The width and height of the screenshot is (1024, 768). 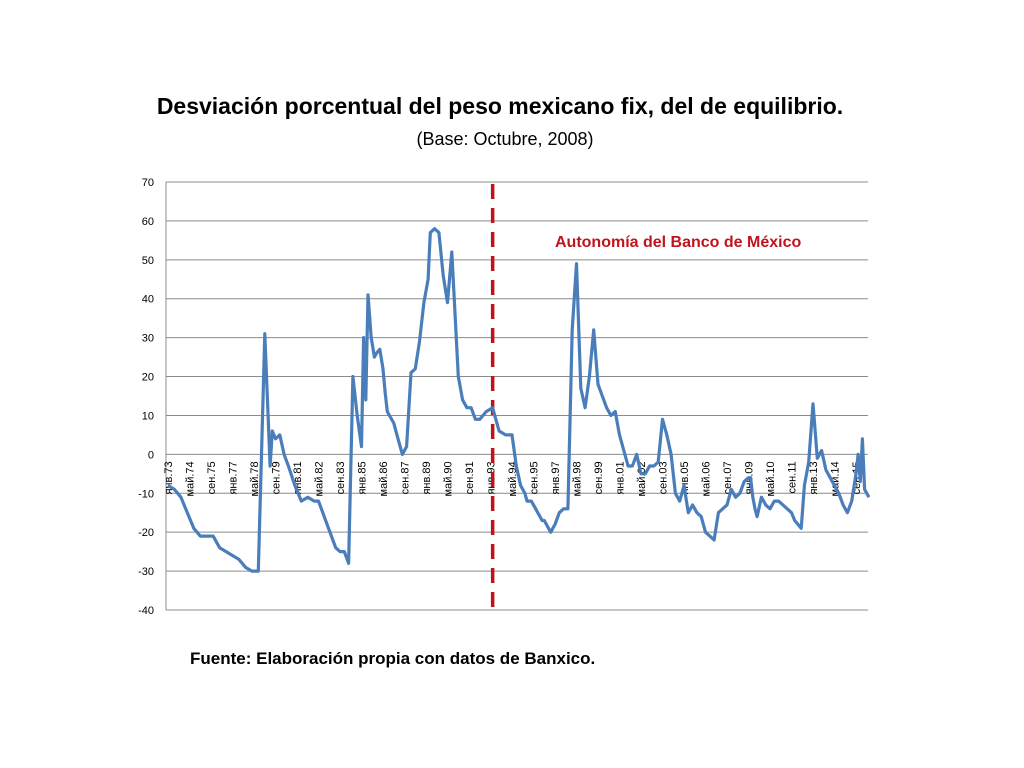 I want to click on x-tick-label: май.14, so click(x=836, y=478).